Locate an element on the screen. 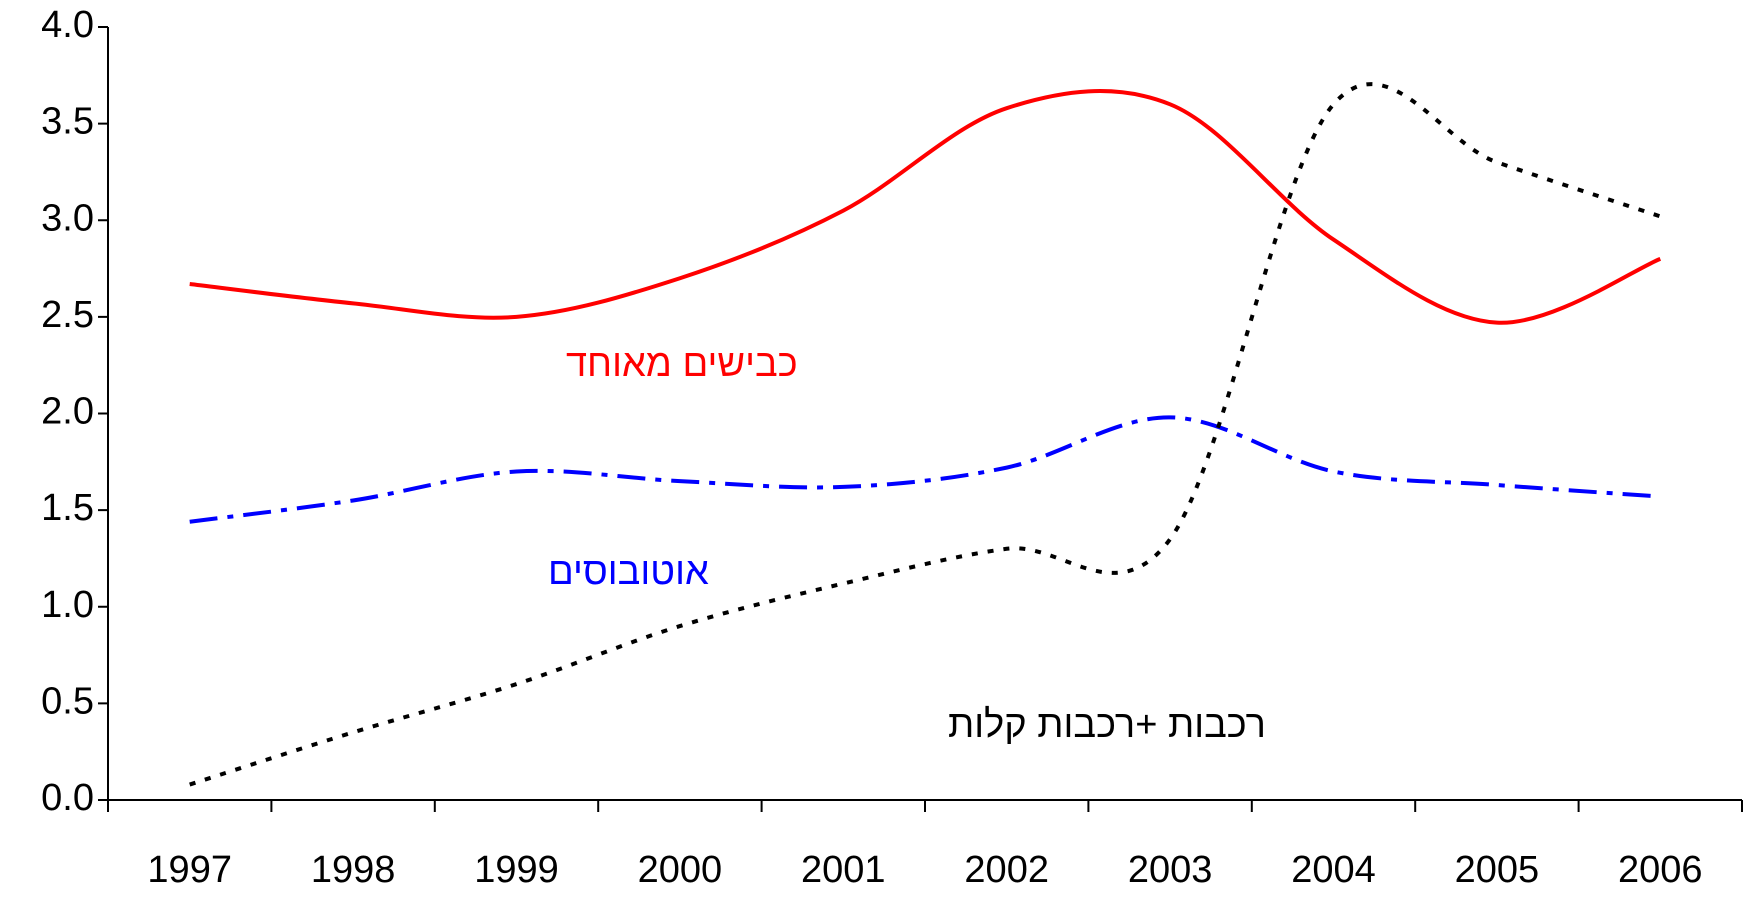 This screenshot has height=908, width=1746. x-tick-label: 2002 is located at coordinates (1006, 870).